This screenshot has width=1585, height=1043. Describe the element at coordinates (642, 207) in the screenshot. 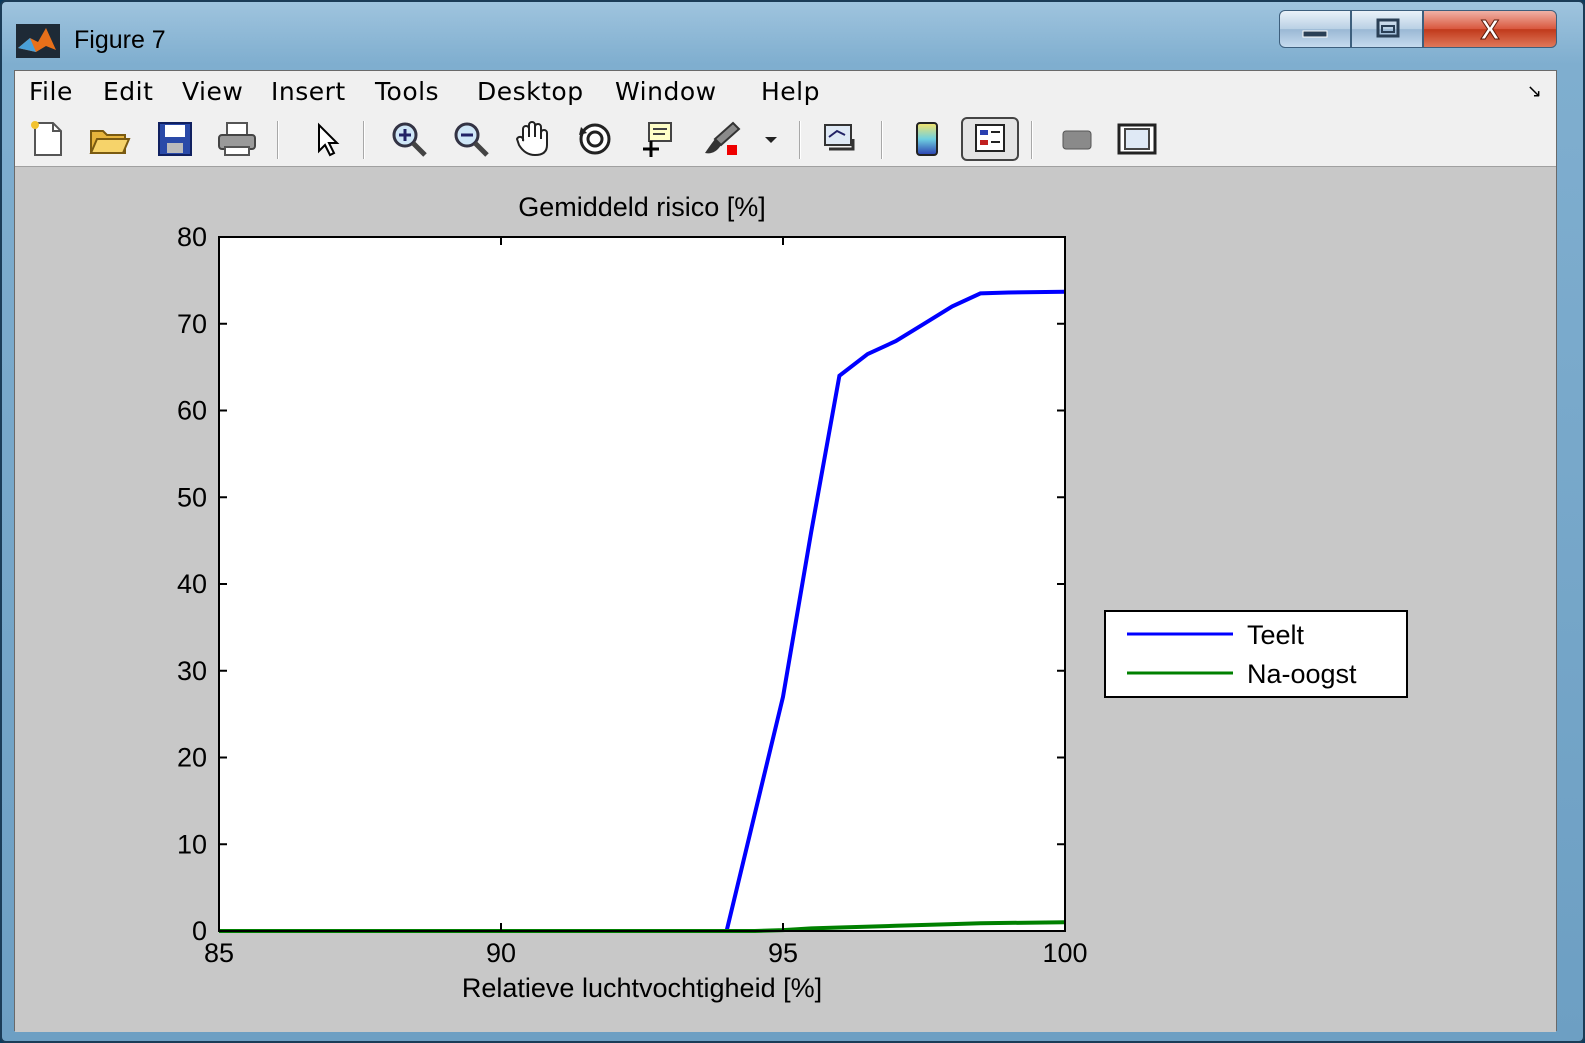

I see `chart-title: Gemiddeld risico [%]` at that location.